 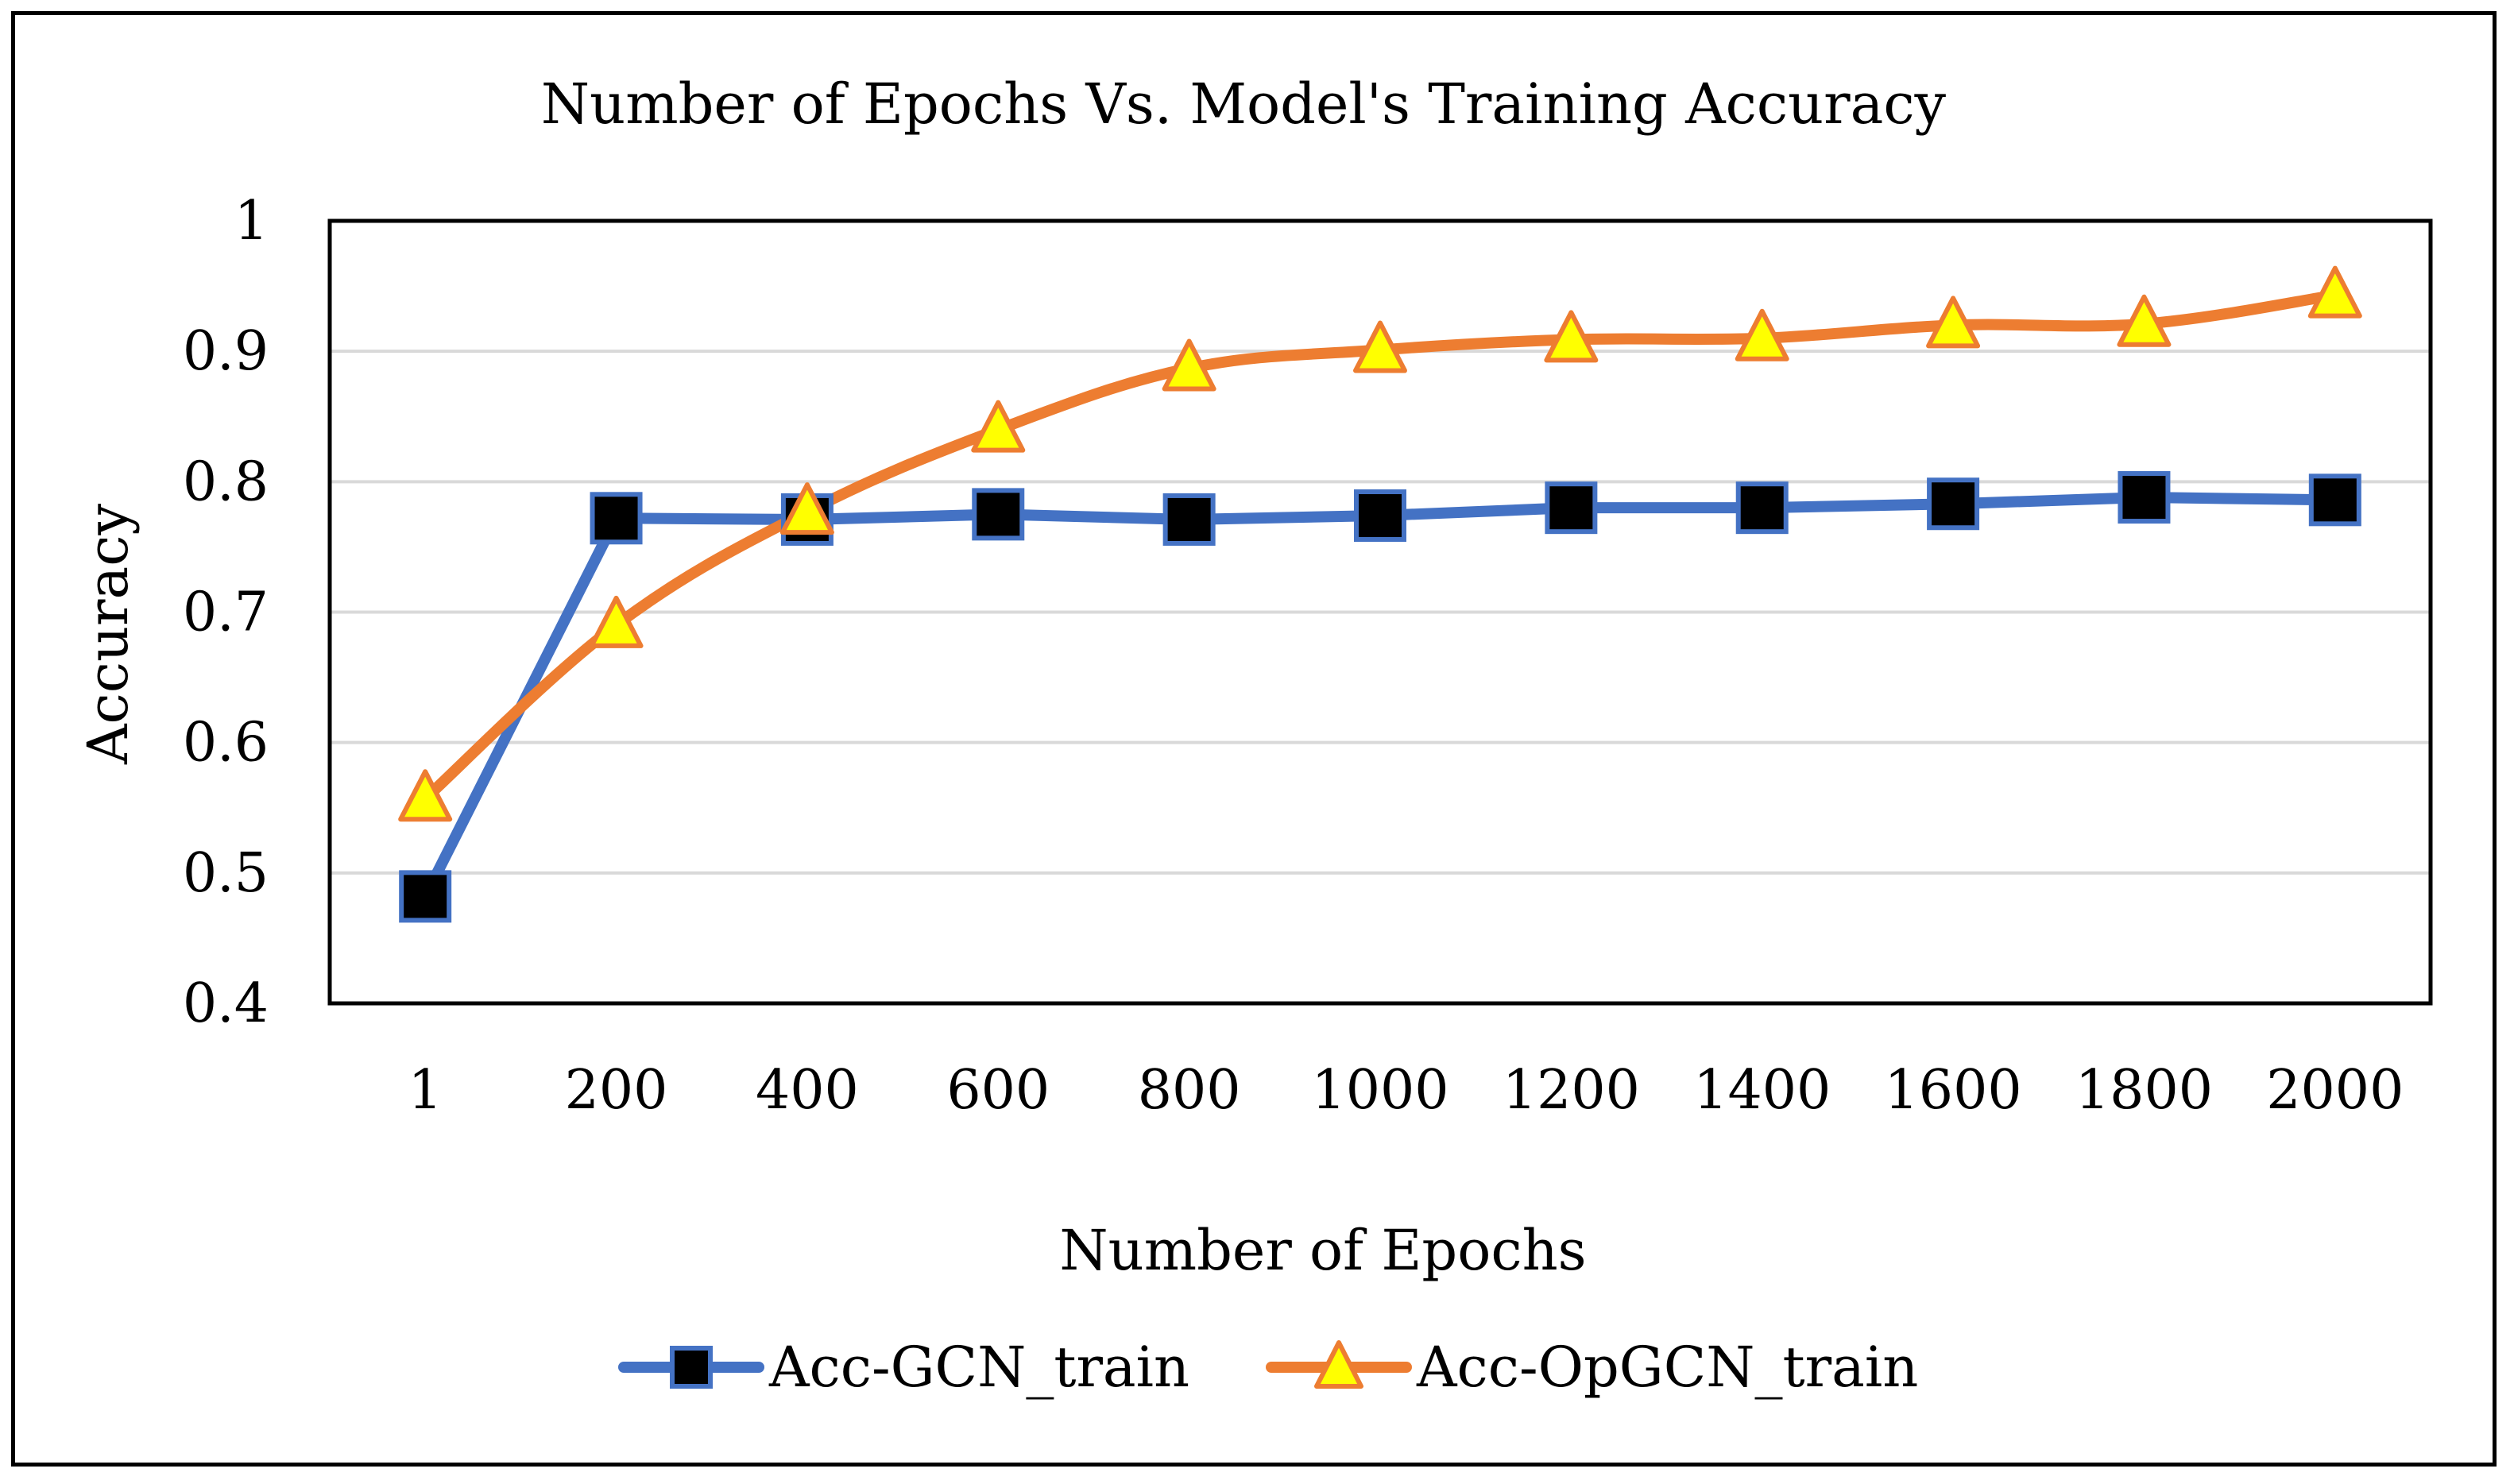 What do you see at coordinates (1953, 1090) in the screenshot?
I see `x-tick-label: 1600` at bounding box center [1953, 1090].